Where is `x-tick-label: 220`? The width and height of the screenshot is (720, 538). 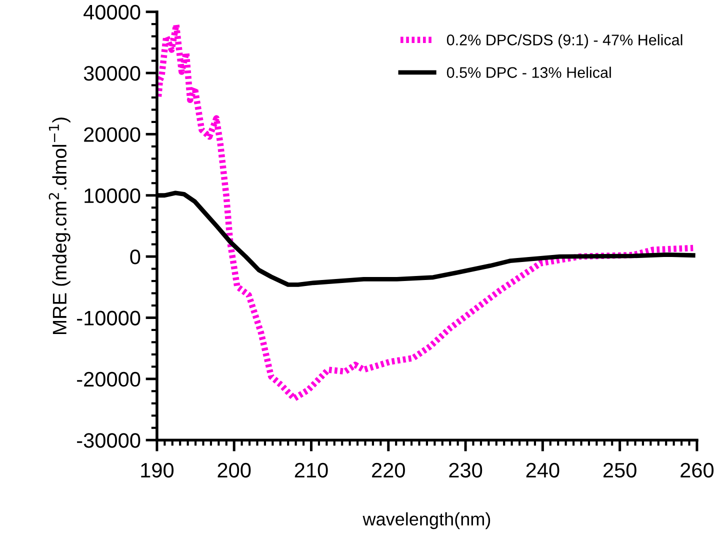 x-tick-label: 220 is located at coordinates (388, 470).